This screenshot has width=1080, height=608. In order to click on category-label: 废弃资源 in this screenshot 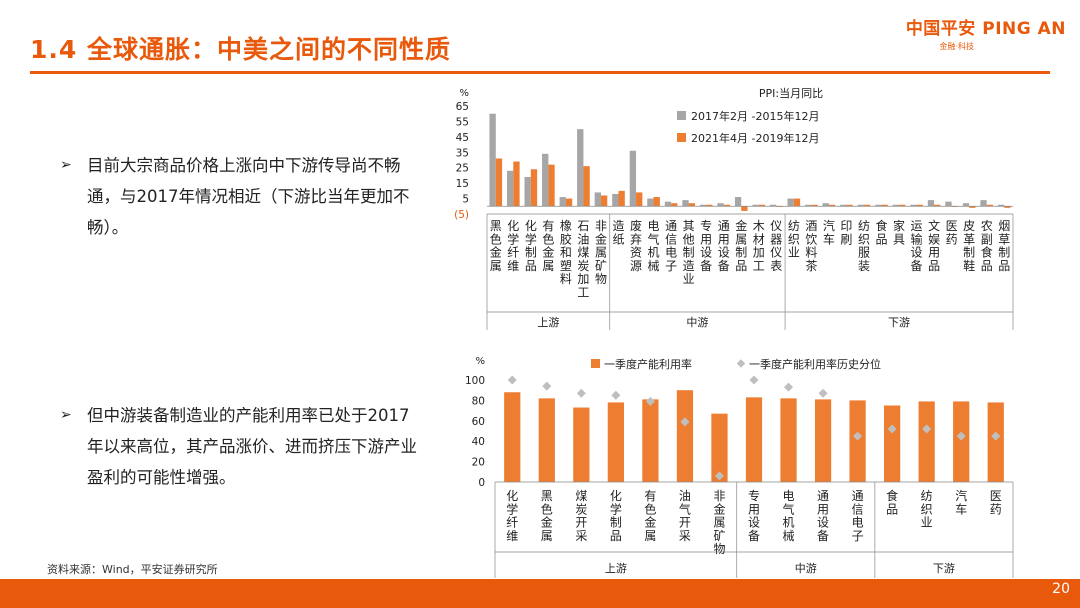, I will do `click(636, 245)`.